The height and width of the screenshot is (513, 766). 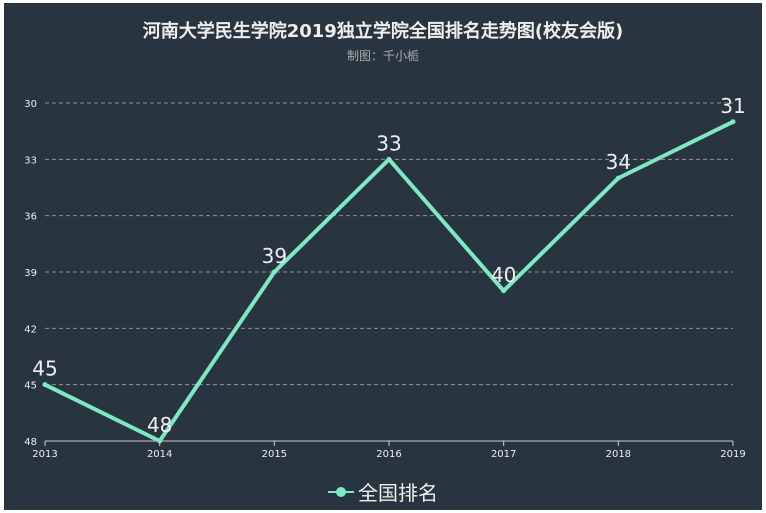 I want to click on y-tick-label: 33, so click(x=30, y=160).